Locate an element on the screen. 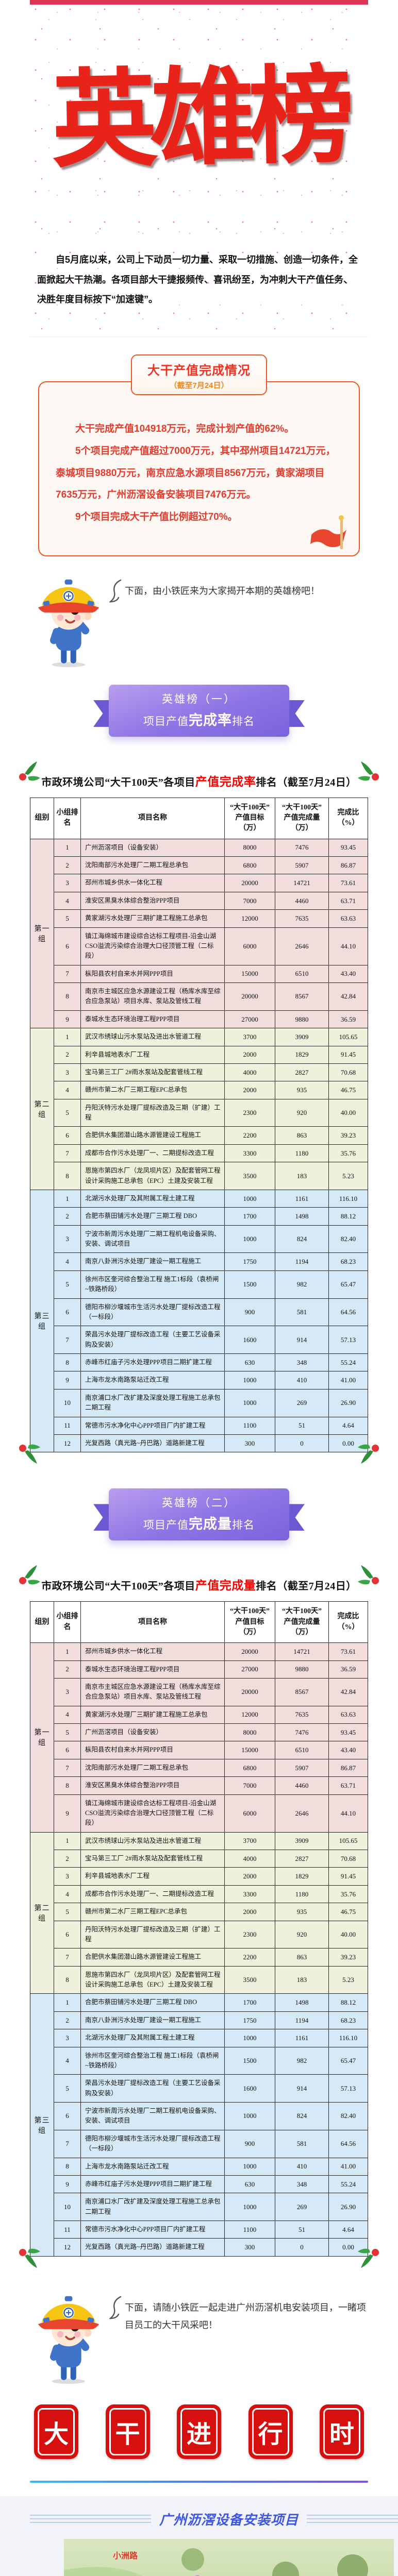 This screenshot has height=2576, width=398. target-cell: 2200 is located at coordinates (250, 1135).